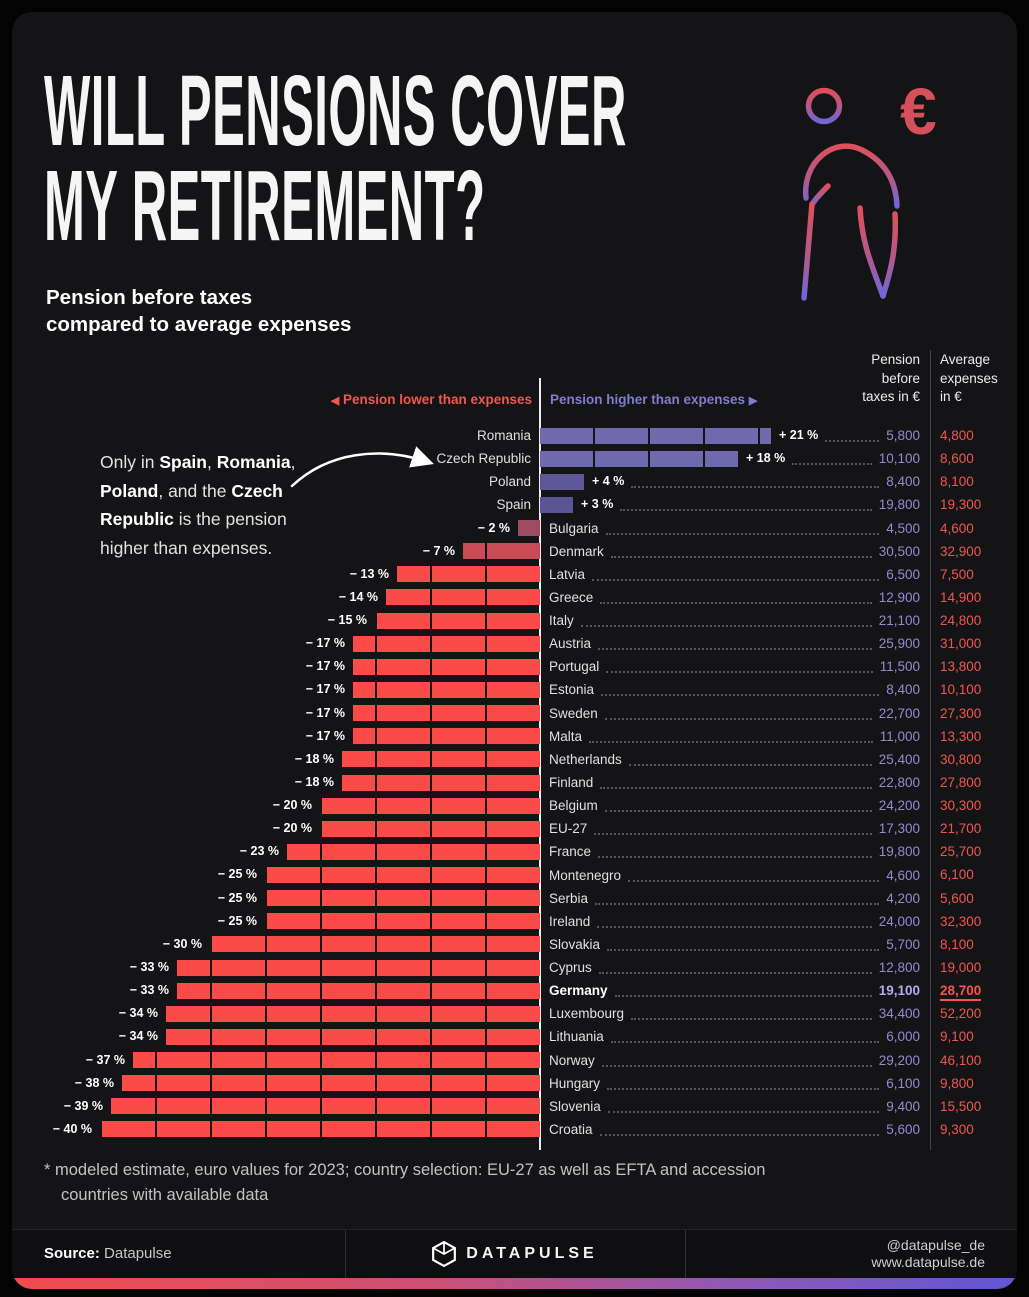  What do you see at coordinates (587, 1014) in the screenshot?
I see `country-label: Luxembourg` at bounding box center [587, 1014].